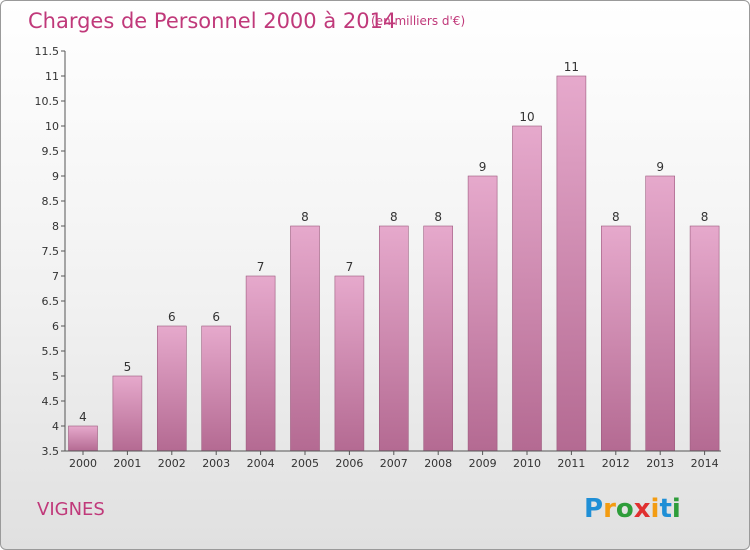 Image resolution: width=750 pixels, height=550 pixels. Describe the element at coordinates (51, 301) in the screenshot. I see `y-tick-label: 6.5` at that location.